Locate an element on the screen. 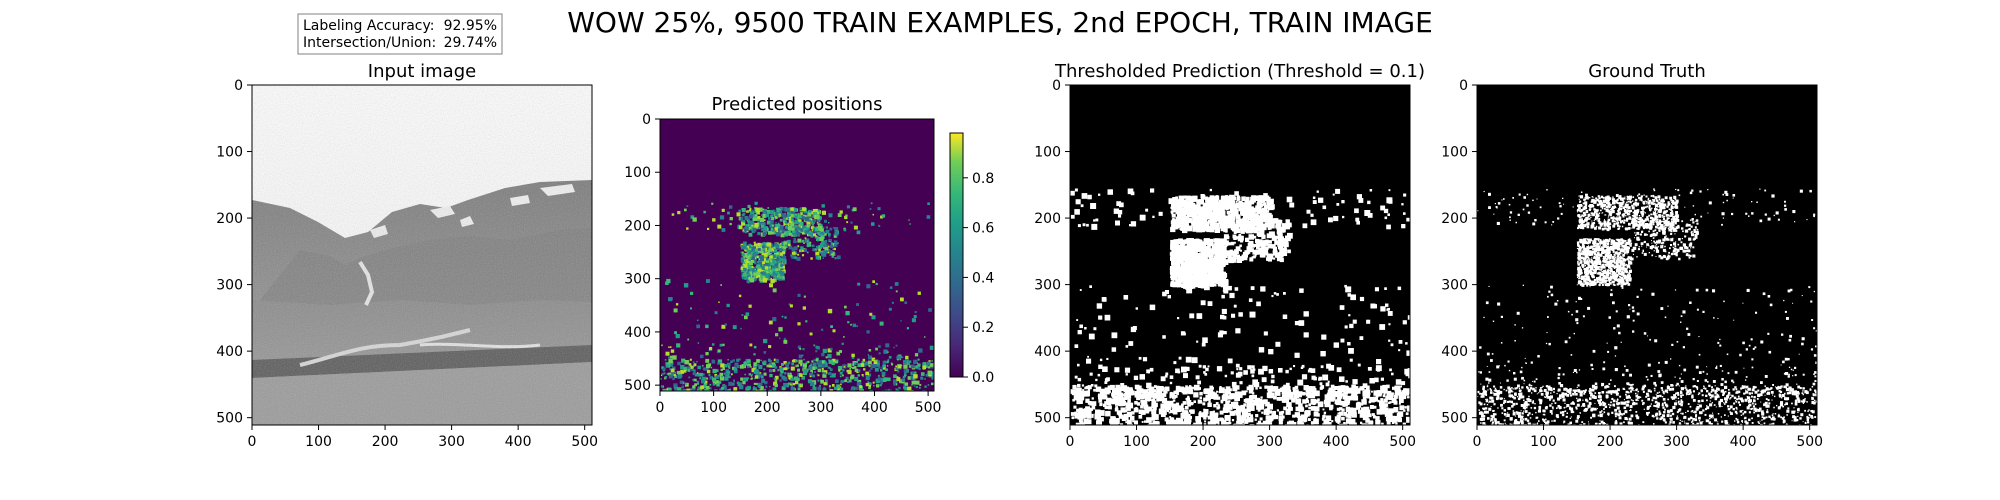 The height and width of the screenshot is (500, 2000). x-axis: 0 100 200 300 400 500 is located at coordinates (423, 437).